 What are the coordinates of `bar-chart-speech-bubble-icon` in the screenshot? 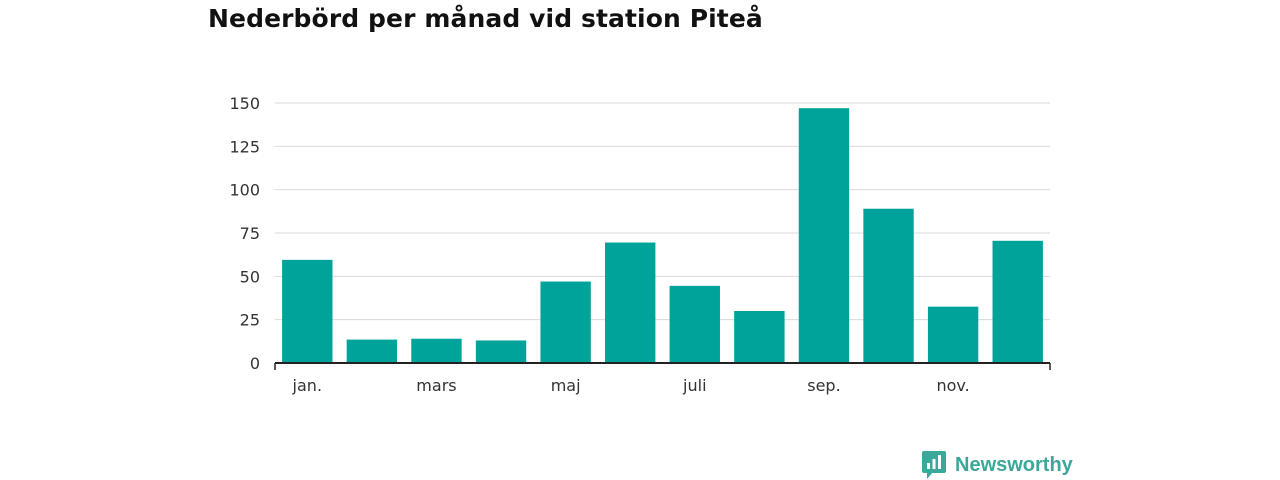 It's located at (934, 465).